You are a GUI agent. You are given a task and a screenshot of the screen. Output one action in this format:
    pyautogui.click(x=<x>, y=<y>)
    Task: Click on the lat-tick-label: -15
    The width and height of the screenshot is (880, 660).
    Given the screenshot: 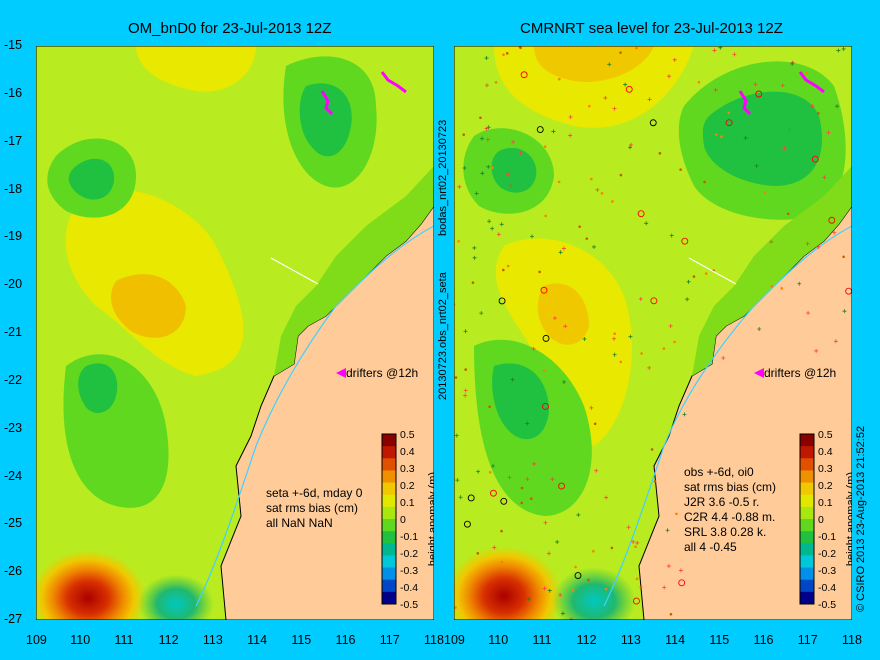 What is the action you would take?
    pyautogui.click(x=13, y=45)
    